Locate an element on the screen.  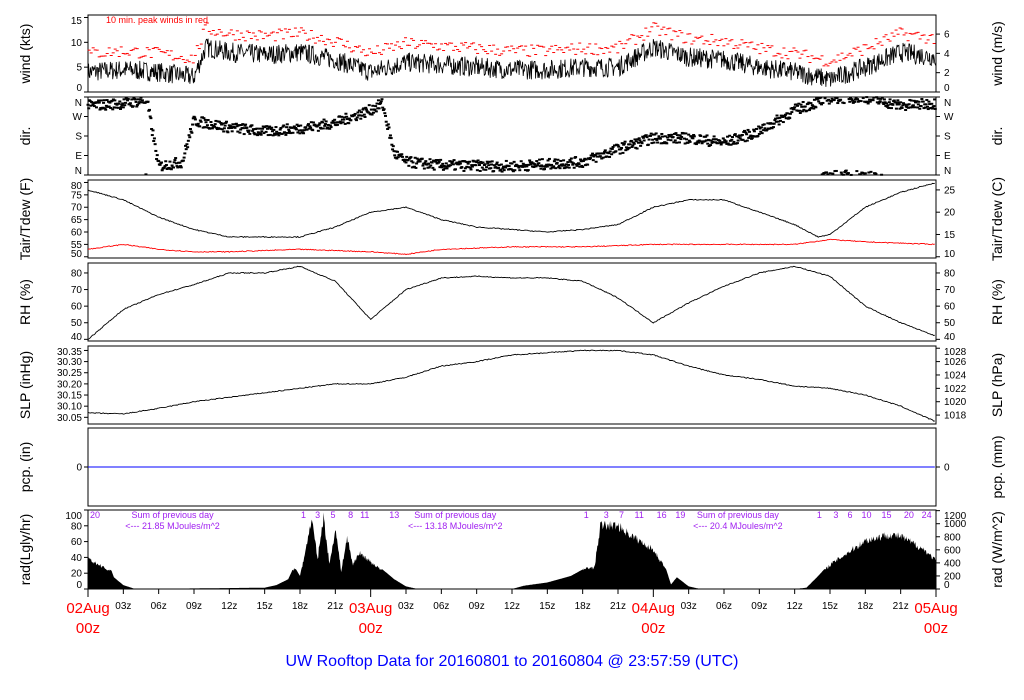
x-tick-label: 21z is located at coordinates (901, 606).